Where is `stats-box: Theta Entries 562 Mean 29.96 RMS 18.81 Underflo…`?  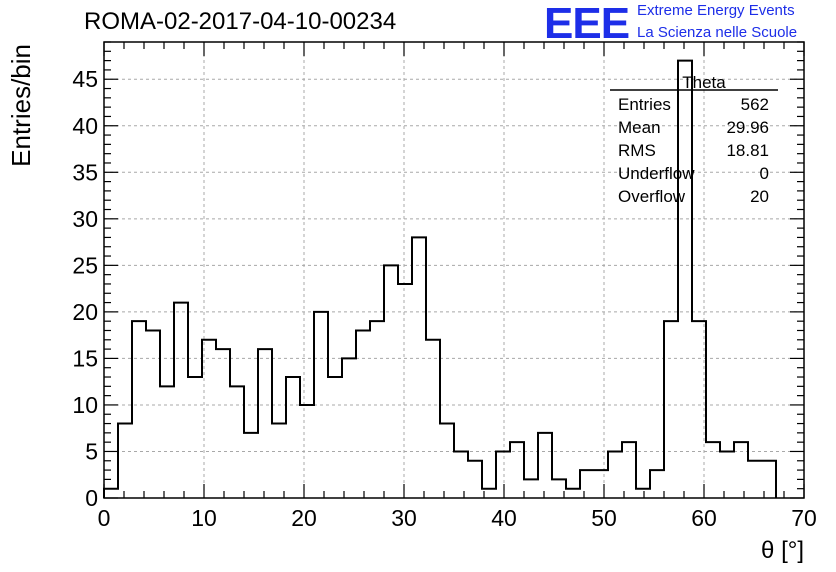 stats-box: Theta Entries 562 Mean 29.96 RMS 18.81 Underflo… is located at coordinates (694, 139).